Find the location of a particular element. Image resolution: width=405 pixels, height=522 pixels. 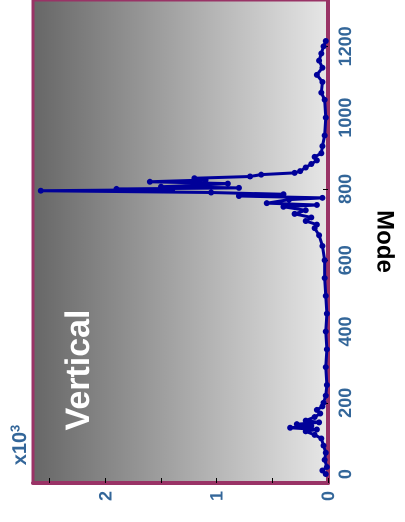

y-tick-label: 600 is located at coordinates (345, 260).